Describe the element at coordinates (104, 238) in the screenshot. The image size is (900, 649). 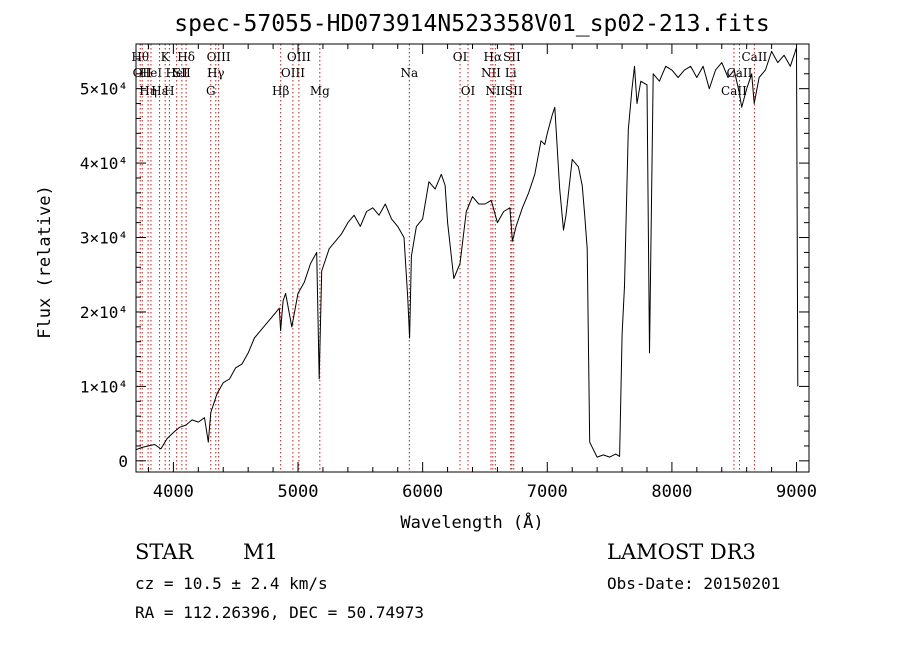
I see `y-tick-label-3: 3×10⁴` at that location.